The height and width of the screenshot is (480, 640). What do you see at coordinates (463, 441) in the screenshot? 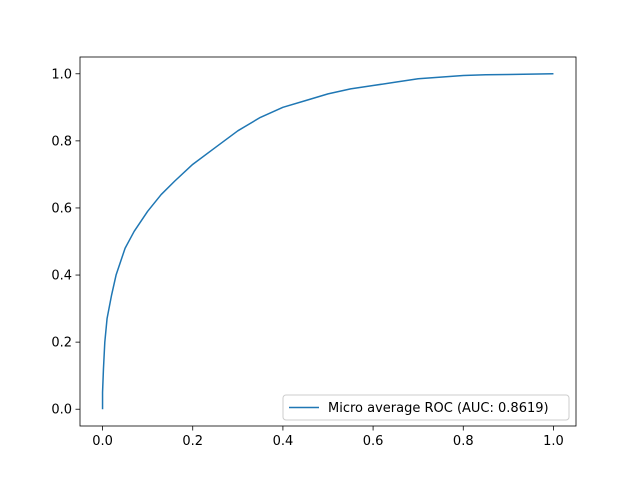
I see `x-tick-label: 0.8` at bounding box center [463, 441].